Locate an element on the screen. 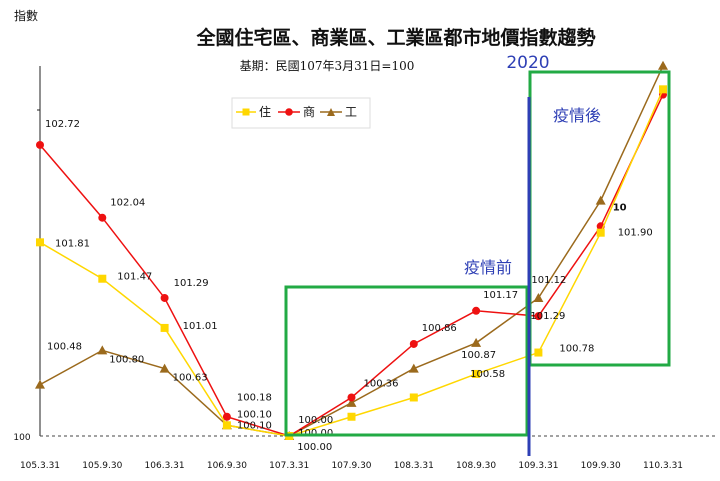 The width and height of the screenshot is (720, 481). x-tick-label: 108.9.30 is located at coordinates (476, 466).